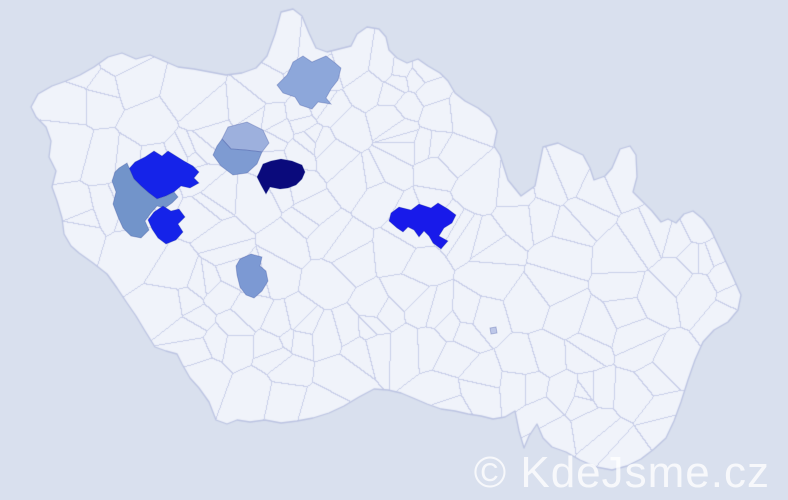 The image size is (788, 500). I want to click on district-west-steel, so click(145, 200).